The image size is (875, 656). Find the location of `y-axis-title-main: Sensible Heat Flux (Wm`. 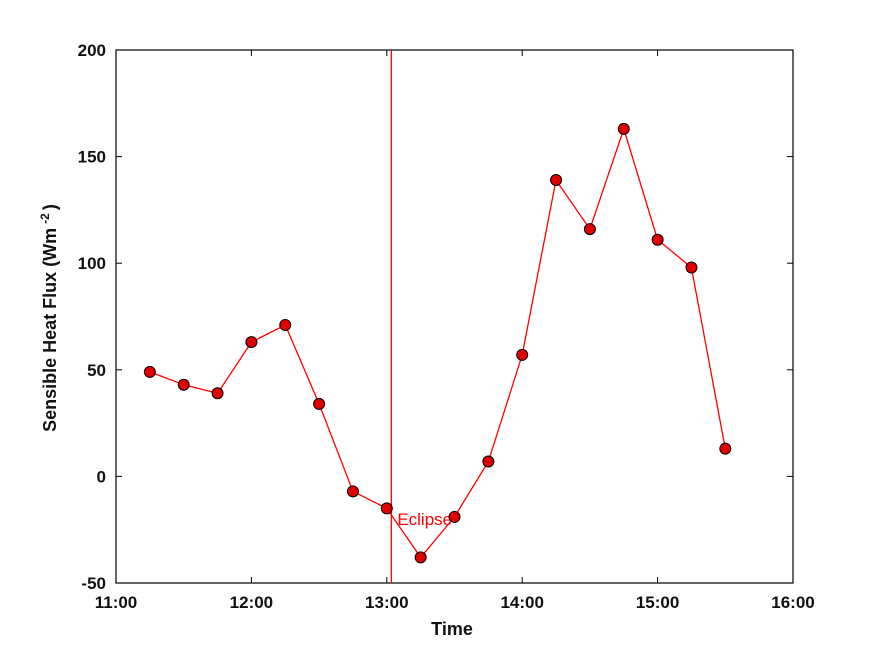

y-axis-title-main: Sensible Heat Flux (Wm is located at coordinates (50, 330).